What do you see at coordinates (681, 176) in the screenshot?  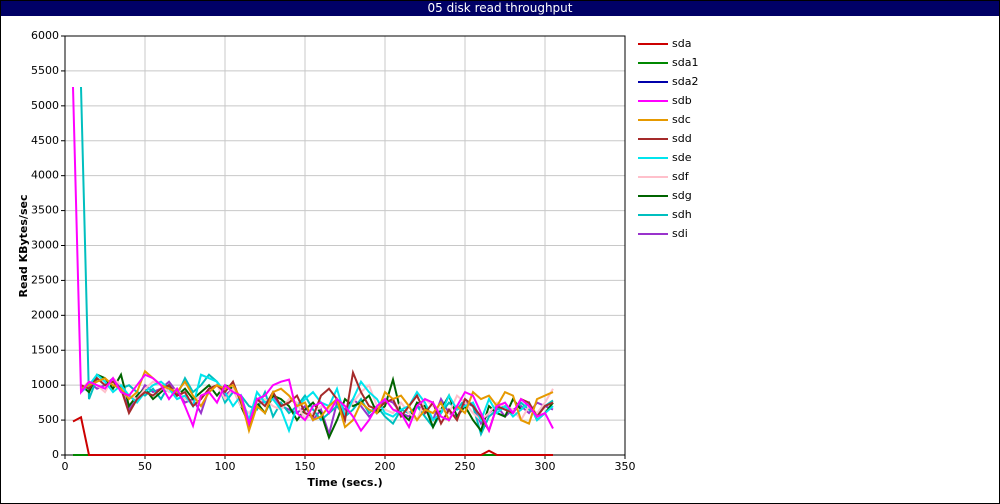 I see `legend-label: sdf` at bounding box center [681, 176].